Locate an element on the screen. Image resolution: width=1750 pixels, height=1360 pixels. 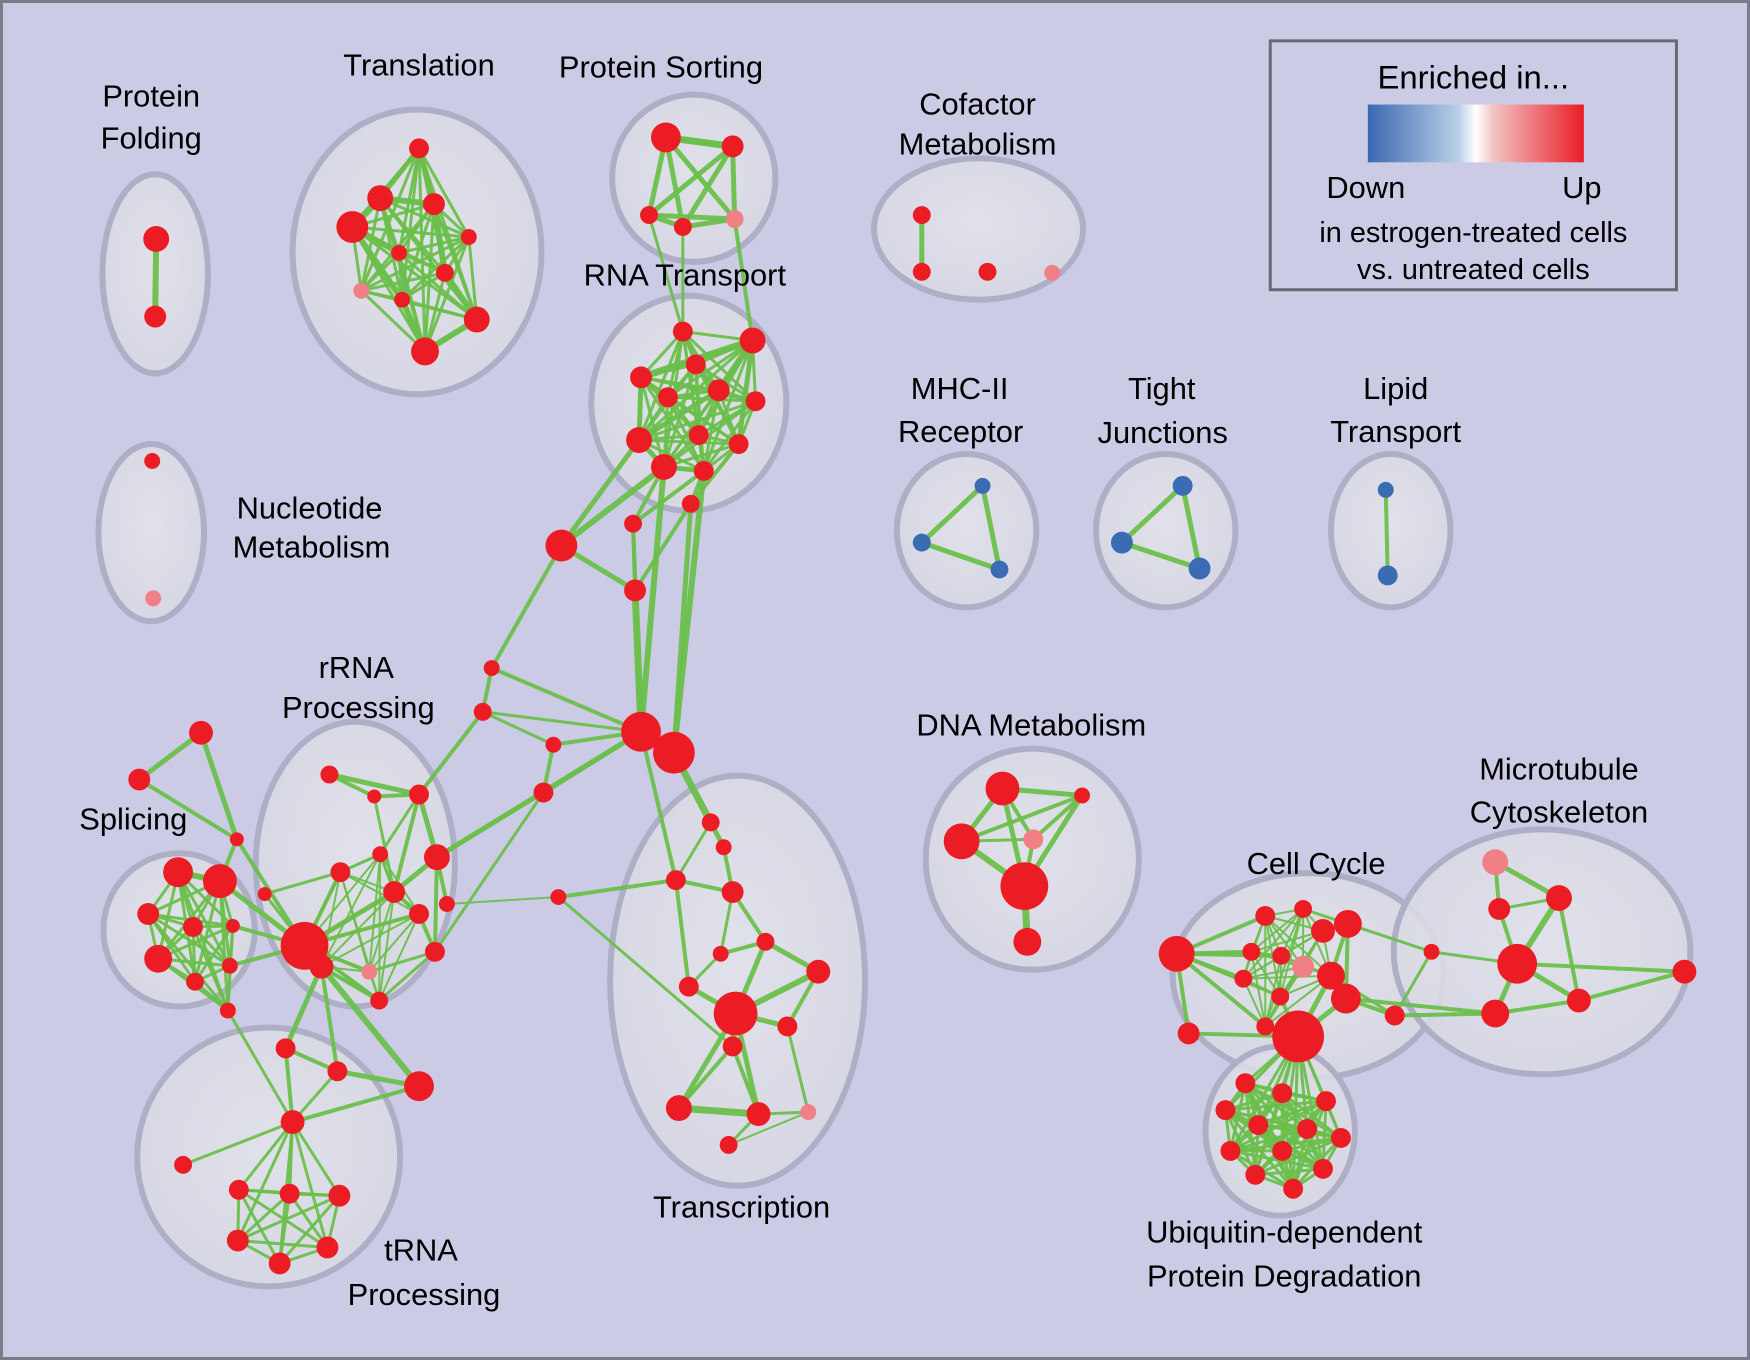
edge-R5-R8 is located at coordinates (380, 893).